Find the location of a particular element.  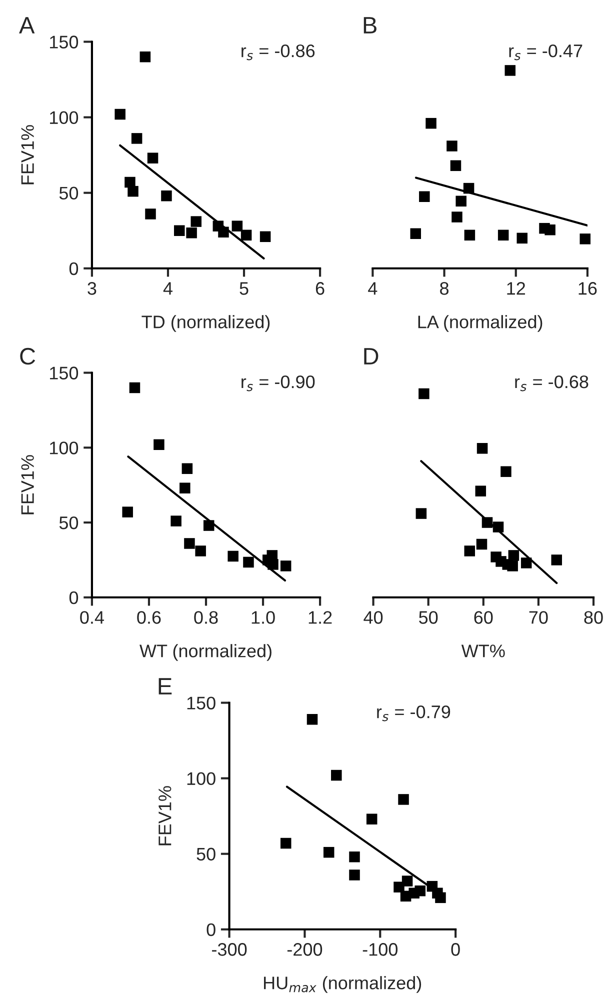

x-tick-label: 40 is located at coordinates (373, 617).